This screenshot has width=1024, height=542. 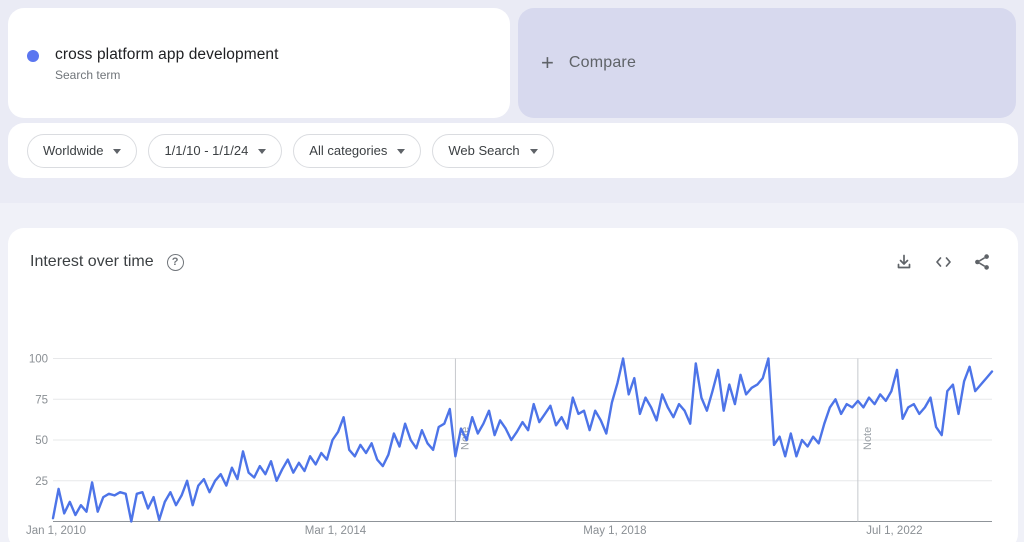 What do you see at coordinates (894, 531) in the screenshot?
I see `x-axis-tick-label: Jul 1, 2022` at bounding box center [894, 531].